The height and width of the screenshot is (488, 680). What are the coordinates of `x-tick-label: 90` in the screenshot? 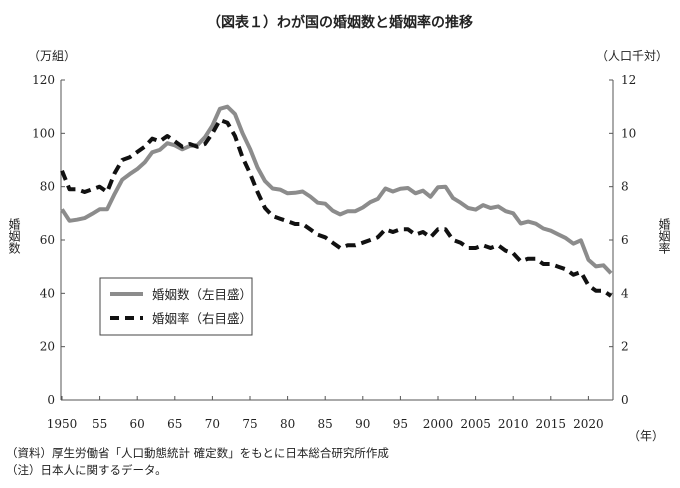 It's located at (362, 424).